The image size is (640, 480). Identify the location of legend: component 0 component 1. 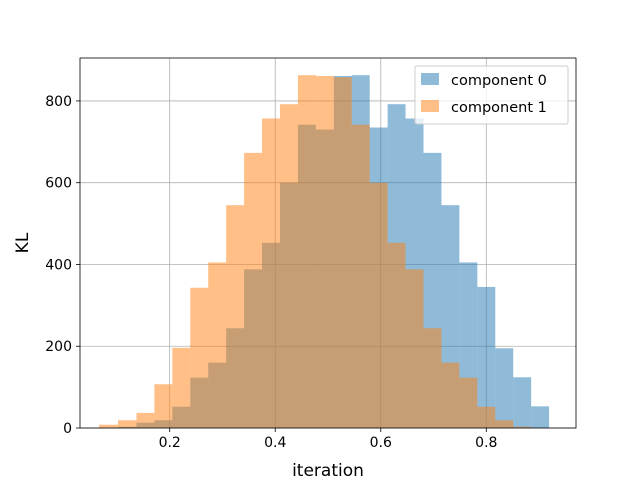
(491, 95).